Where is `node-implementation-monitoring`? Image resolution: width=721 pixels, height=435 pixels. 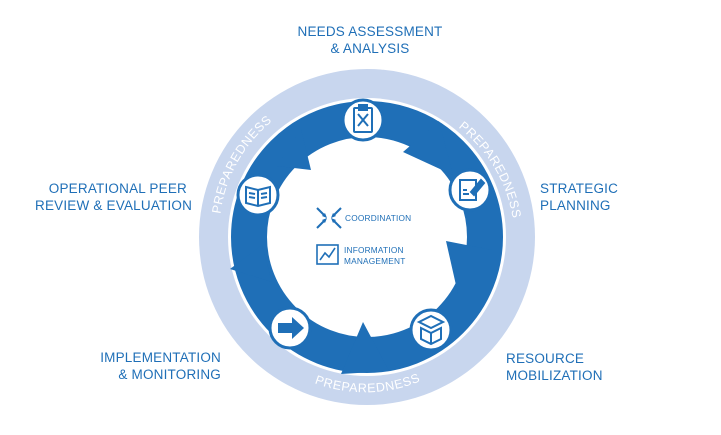
node-implementation-monitoring is located at coordinates (290, 328).